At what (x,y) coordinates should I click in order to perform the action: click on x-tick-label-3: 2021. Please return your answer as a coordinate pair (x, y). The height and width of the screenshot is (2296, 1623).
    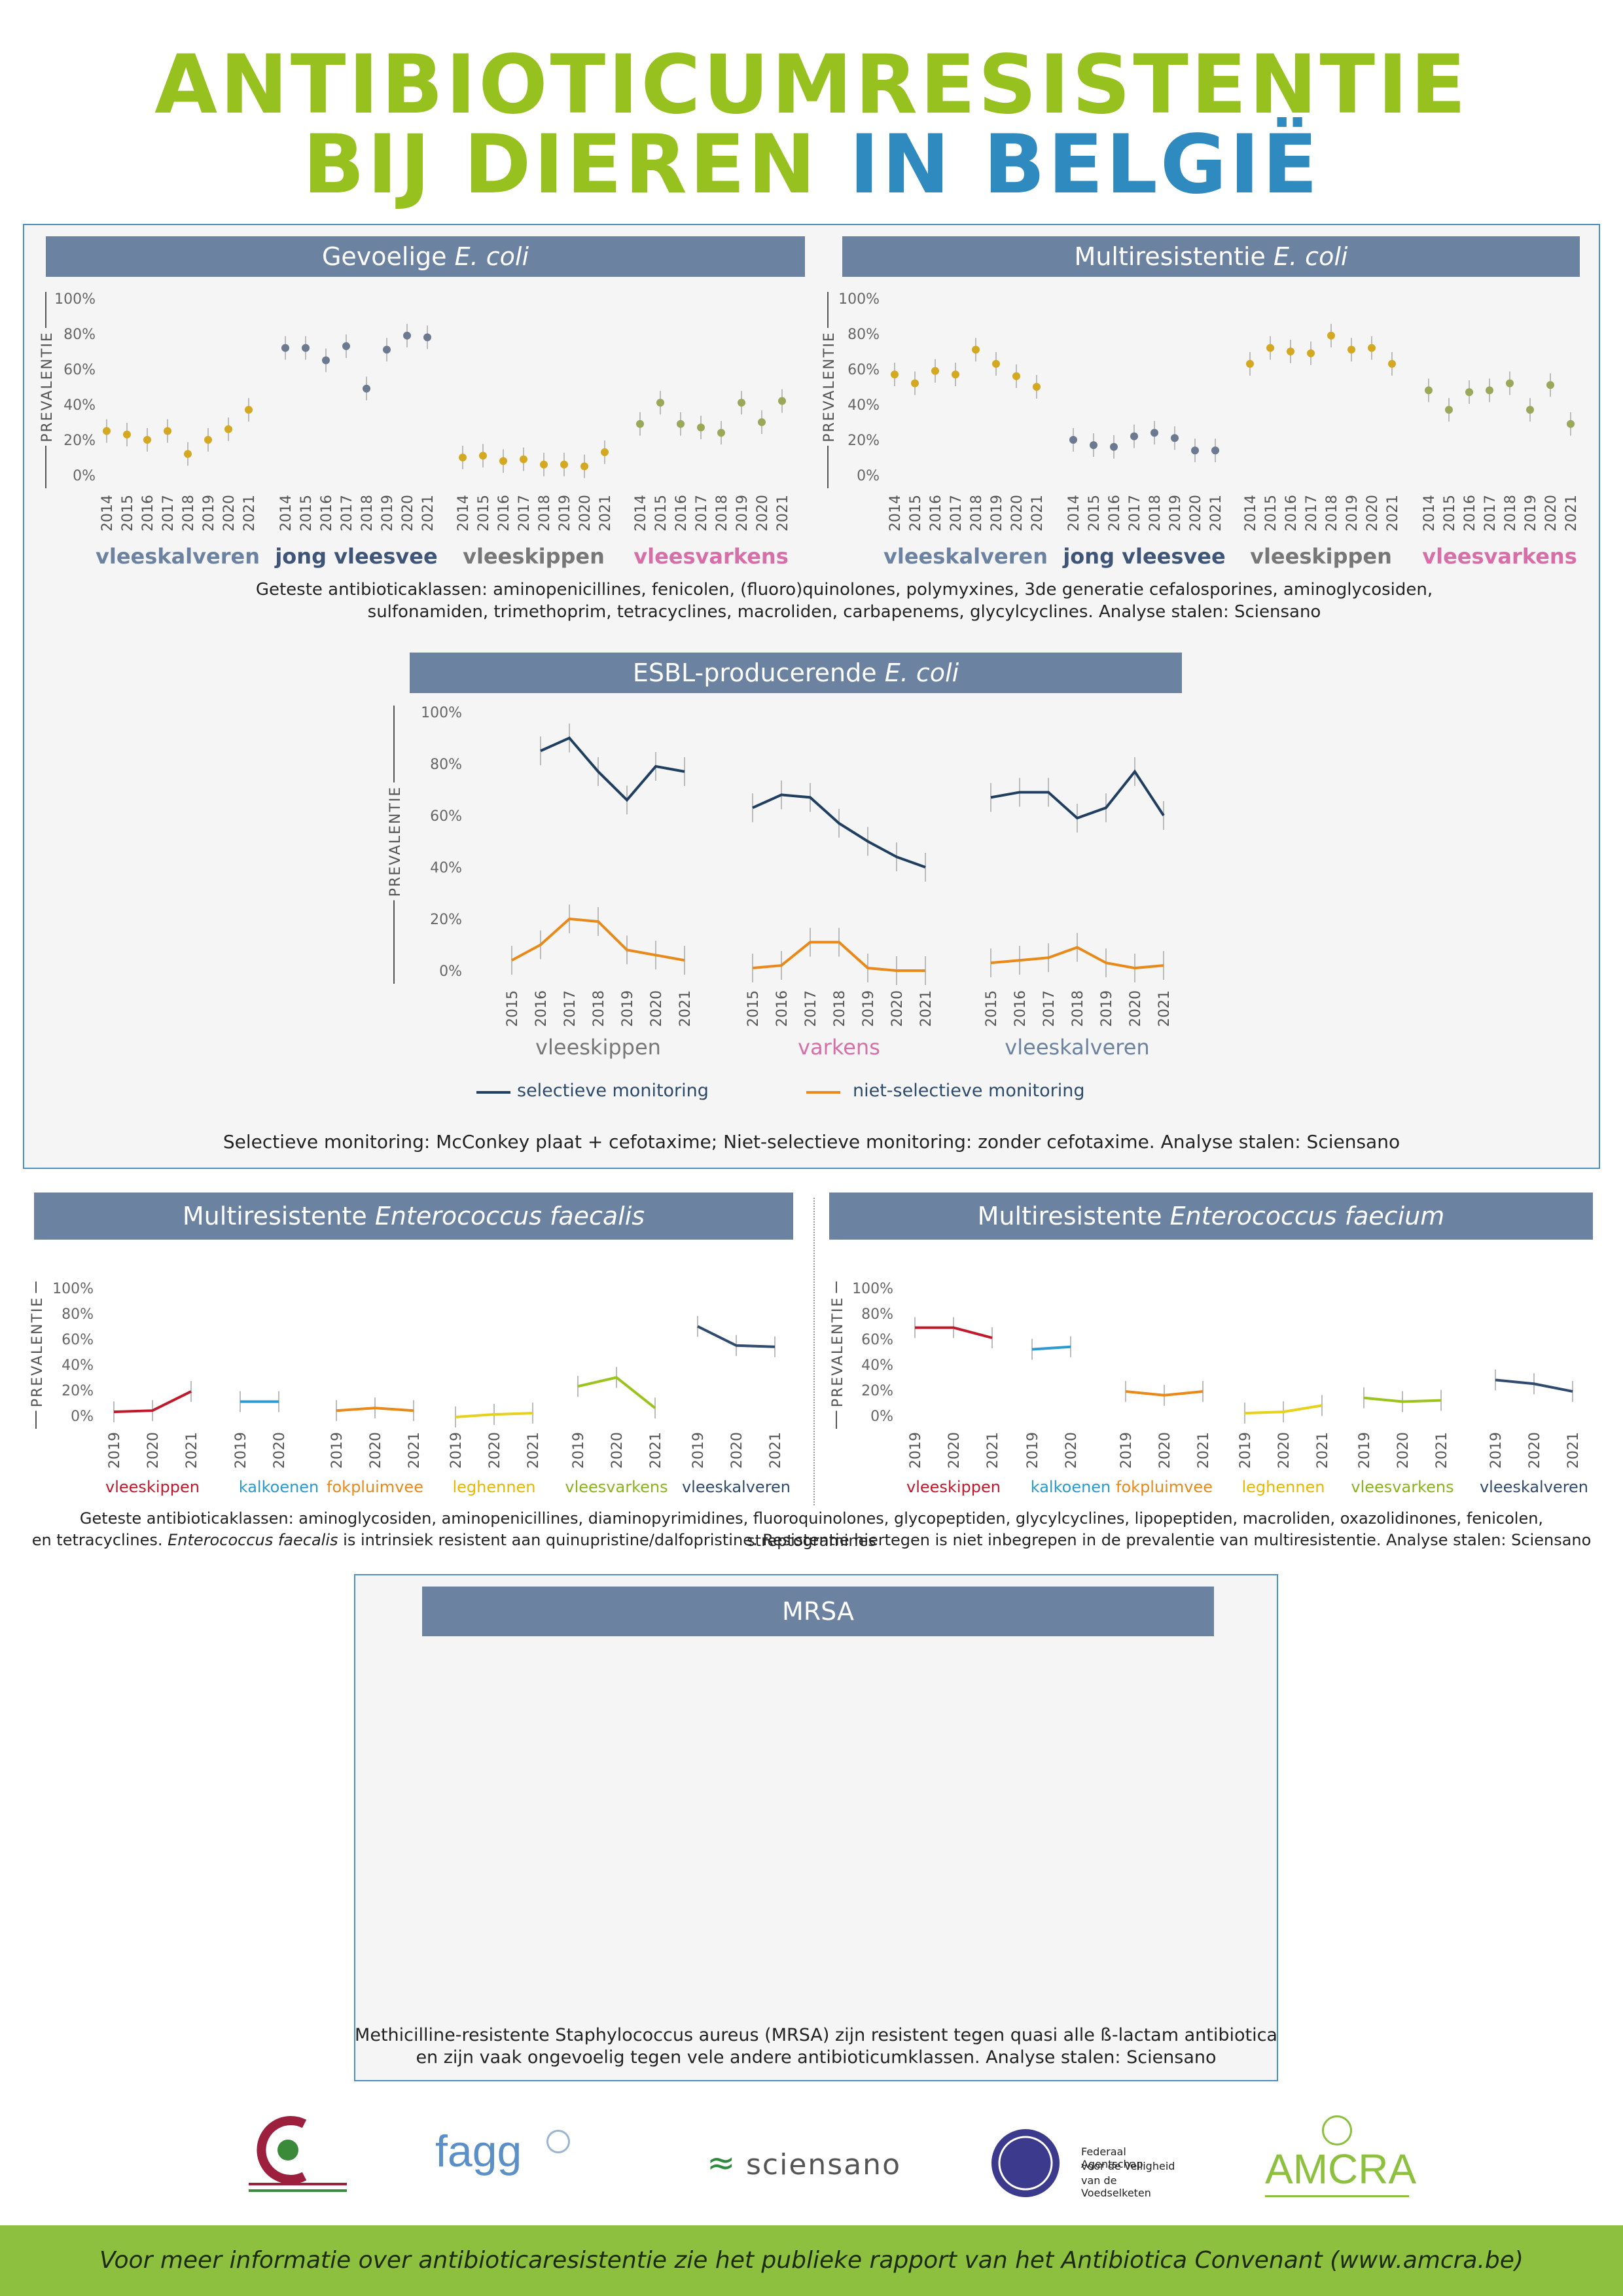
    Looking at the image, I should click on (656, 1450).